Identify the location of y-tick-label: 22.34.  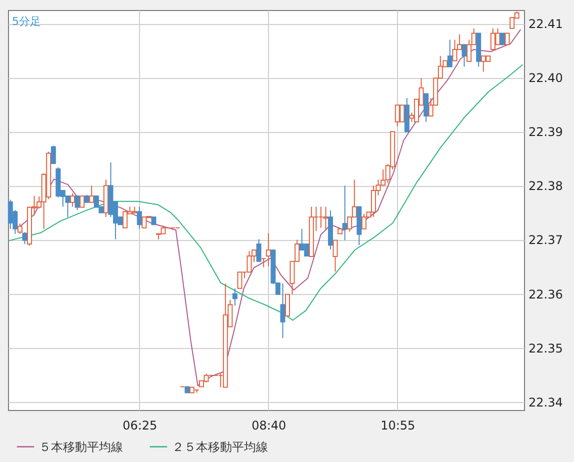
(545, 402).